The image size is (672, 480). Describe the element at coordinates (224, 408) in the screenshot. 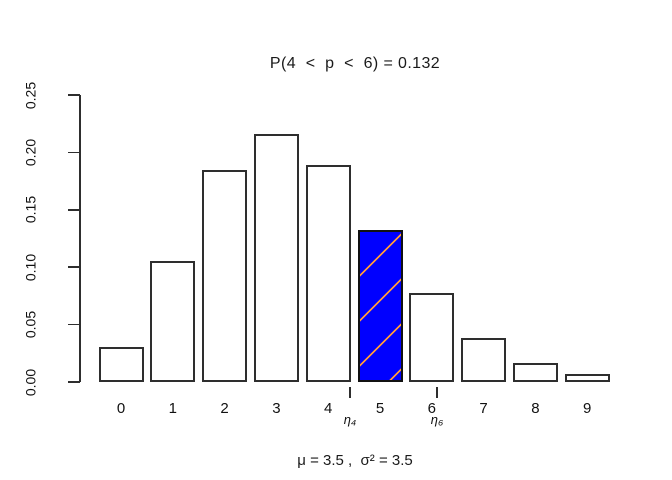

I see `x-axis-label-2: 2` at that location.